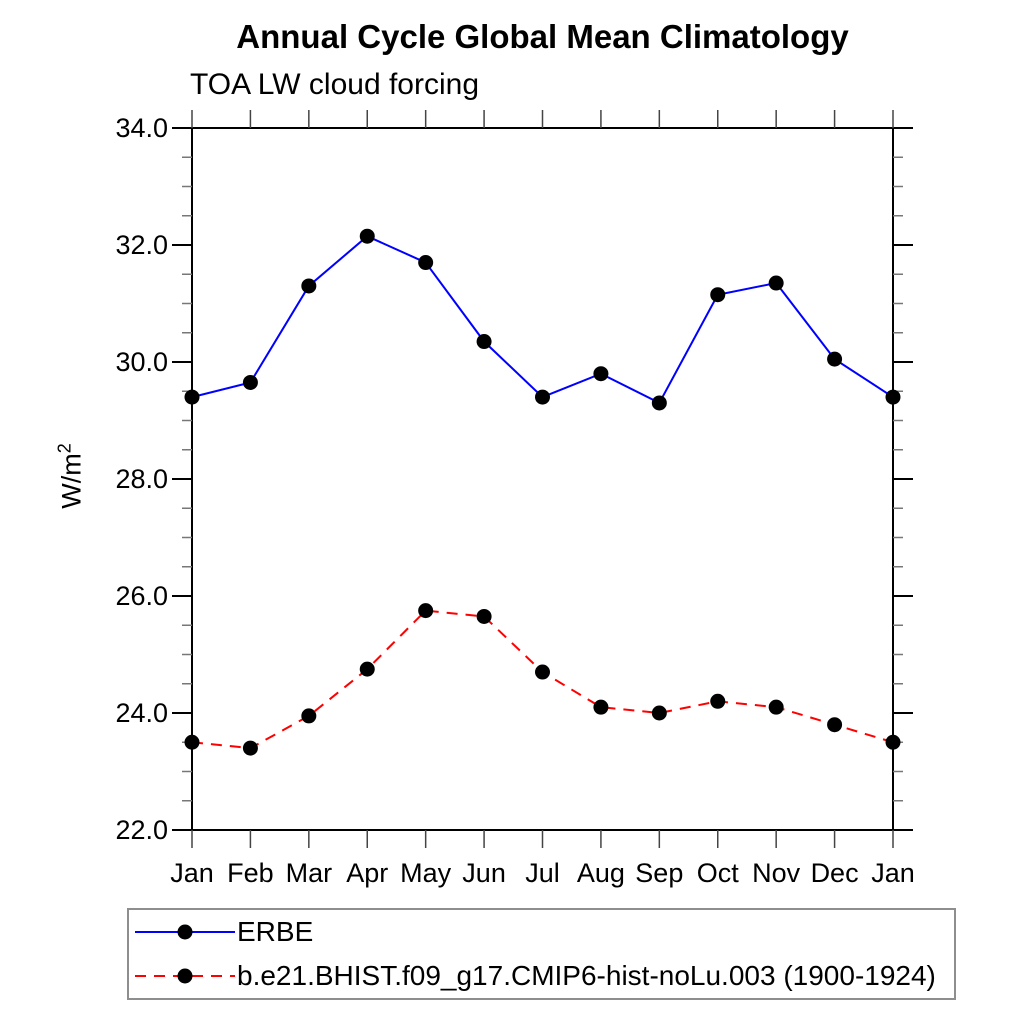 This screenshot has width=1024, height=1024. Describe the element at coordinates (250, 873) in the screenshot. I see `x-tick-label: Feb` at that location.